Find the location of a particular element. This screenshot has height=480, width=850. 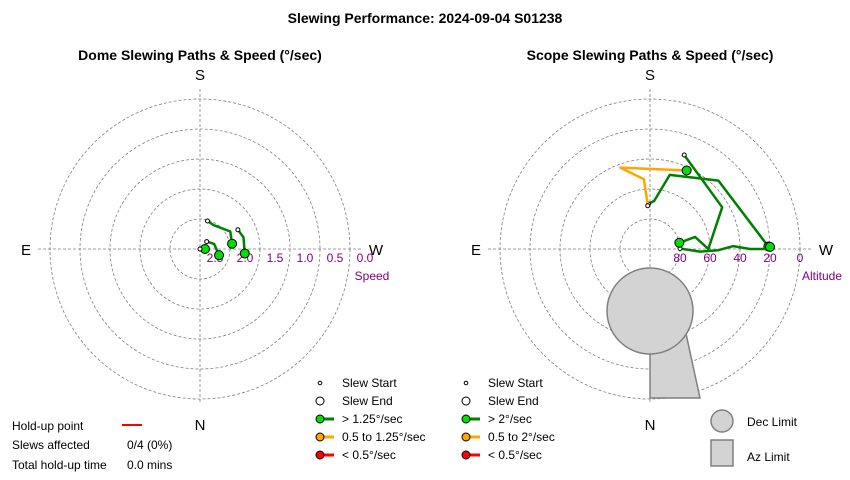

radial-tick-label: 0.5 is located at coordinates (335, 258).